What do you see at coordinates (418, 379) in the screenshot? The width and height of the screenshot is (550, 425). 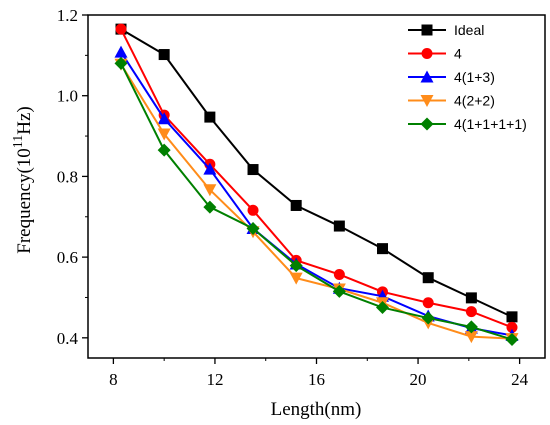 I see `x-tick-label: 20` at bounding box center [418, 379].